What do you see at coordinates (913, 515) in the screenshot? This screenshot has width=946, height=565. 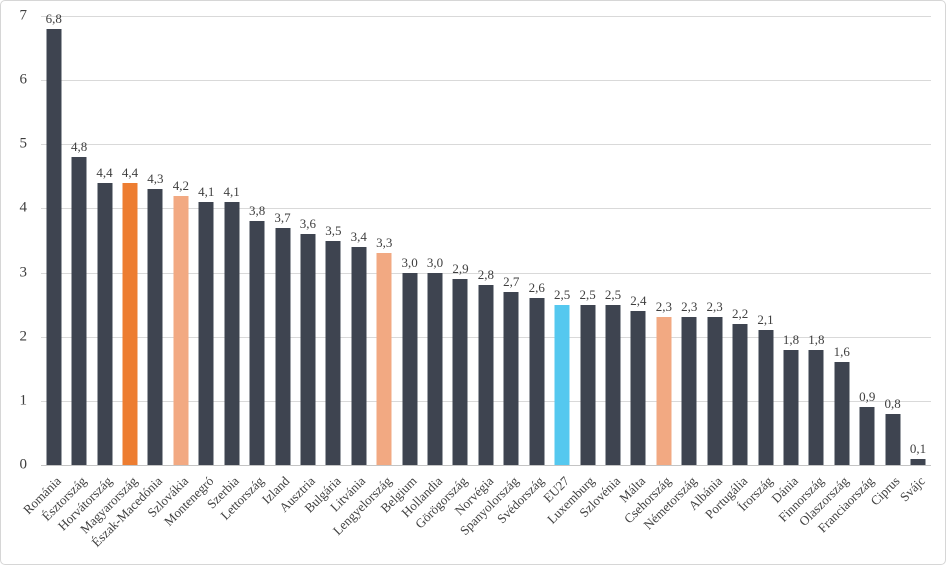 I see `x-label-slot: Svájc` at bounding box center [913, 515].